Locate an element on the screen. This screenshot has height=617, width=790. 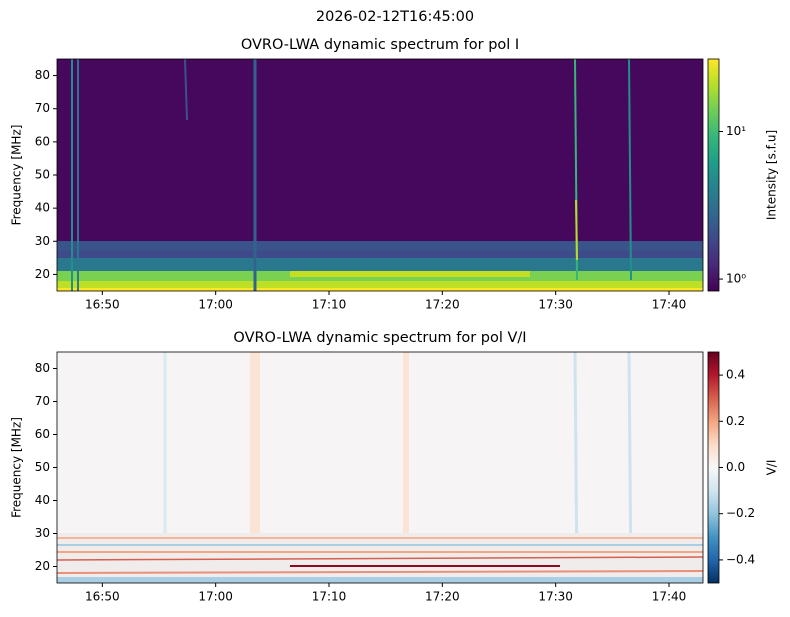
colorbar-tick-label: 0.2 is located at coordinates (735, 421).